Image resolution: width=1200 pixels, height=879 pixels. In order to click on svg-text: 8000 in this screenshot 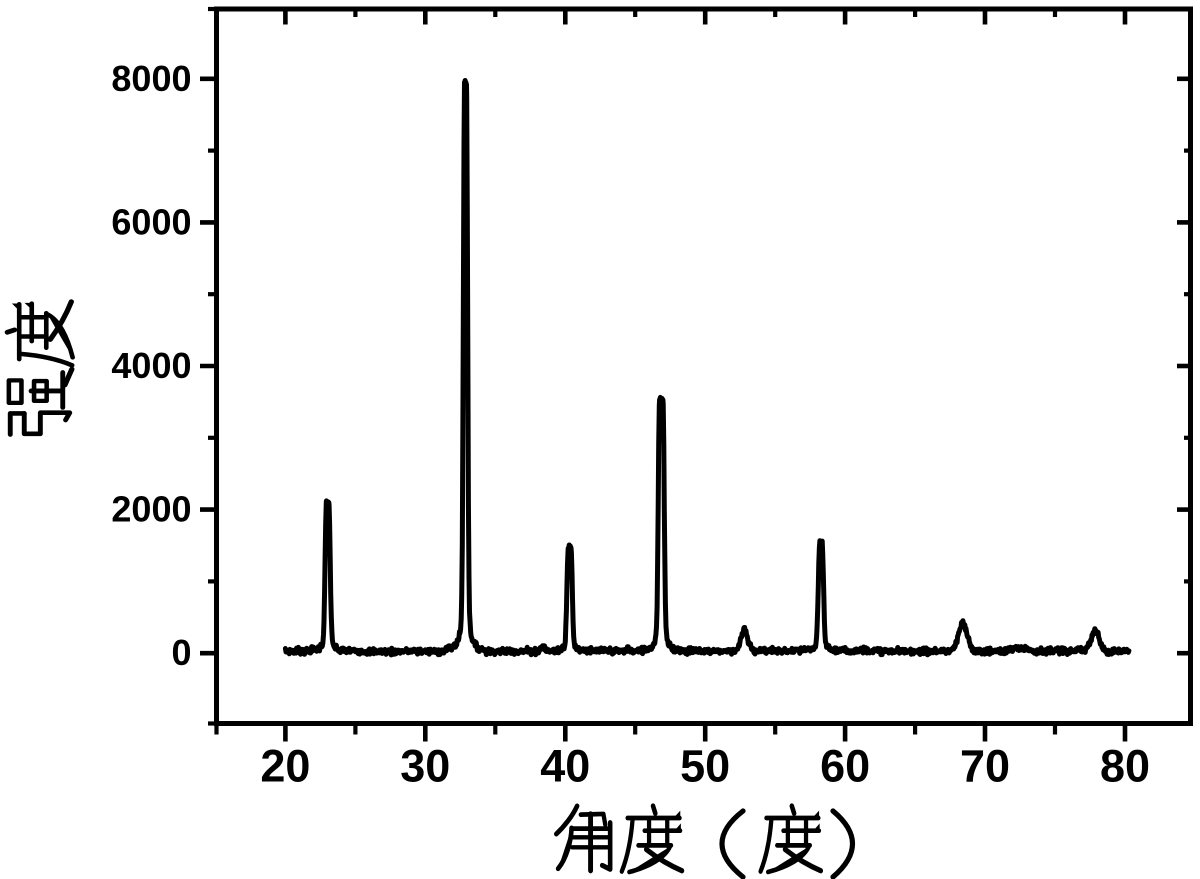, I will do `click(151, 78)`.